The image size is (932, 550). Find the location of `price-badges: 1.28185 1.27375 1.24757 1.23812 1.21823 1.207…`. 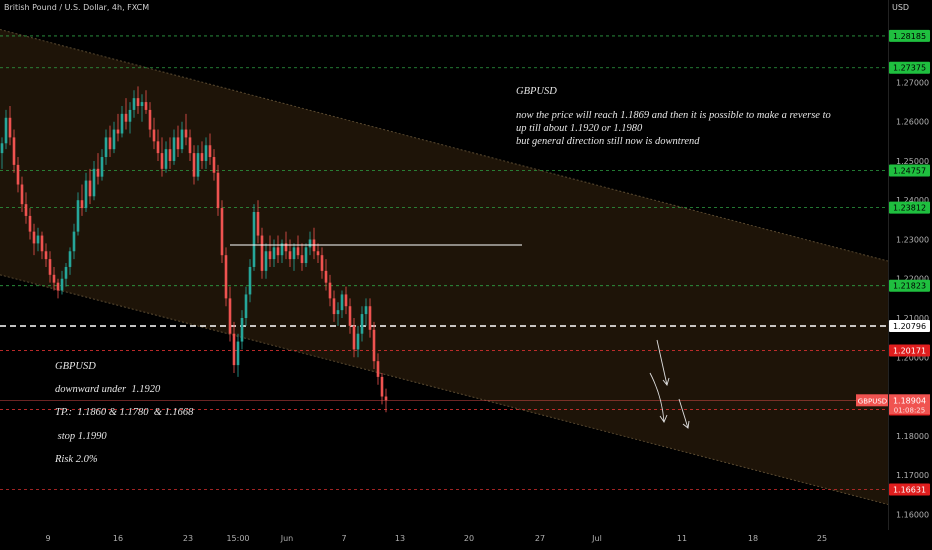

price-badges: 1.28185 1.27375 1.24757 1.23812 1.21823 1.207… is located at coordinates (893, 262).